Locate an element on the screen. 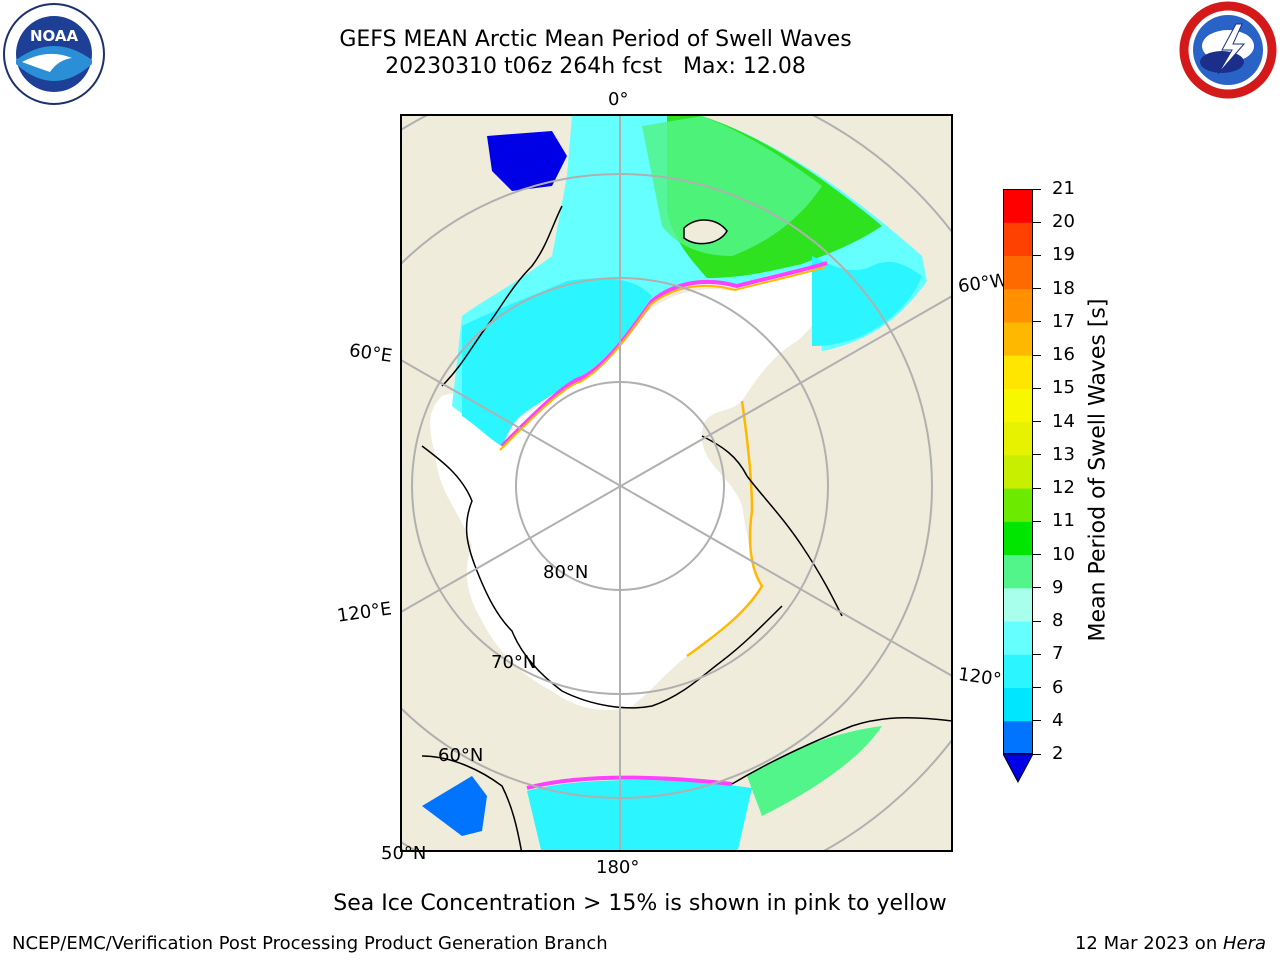 Image resolution: width=1280 pixels, height=960 pixels. ice-edge-pacific is located at coordinates (629, 782).